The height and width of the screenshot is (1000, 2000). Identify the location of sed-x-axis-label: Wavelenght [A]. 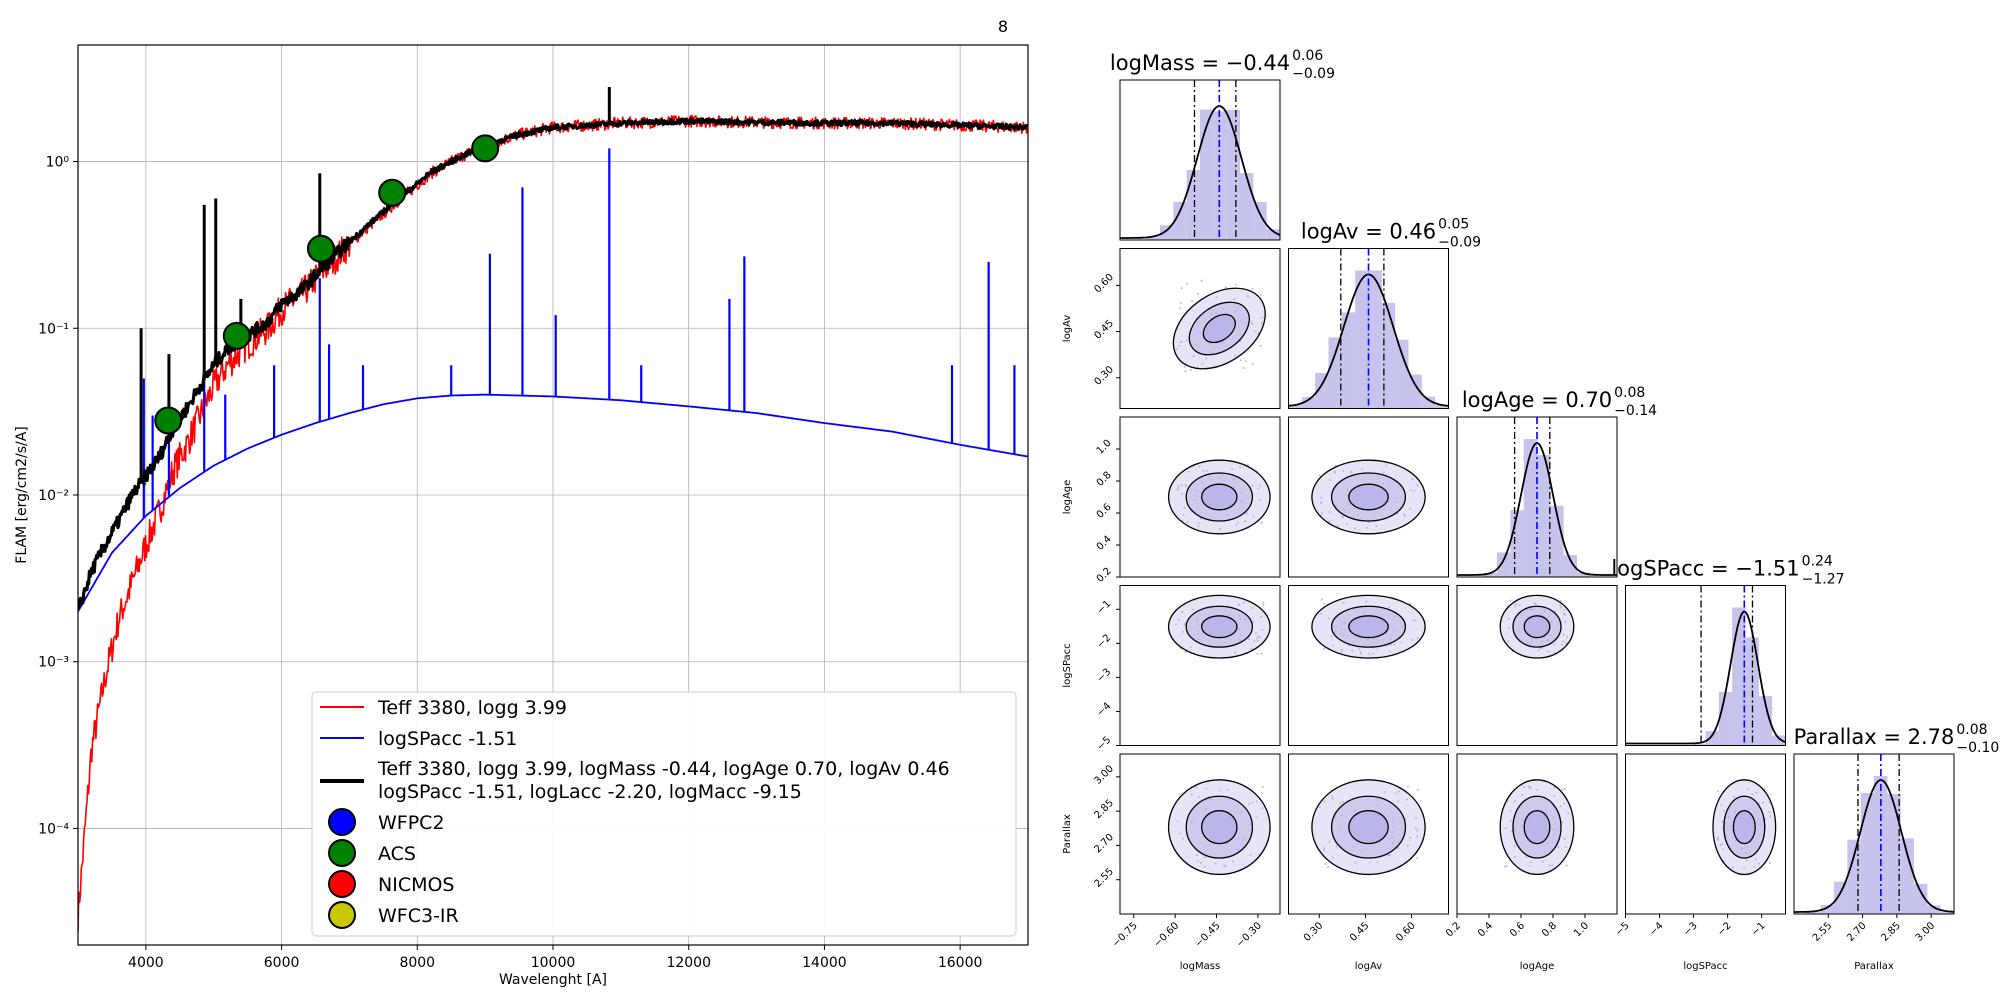
(553, 980).